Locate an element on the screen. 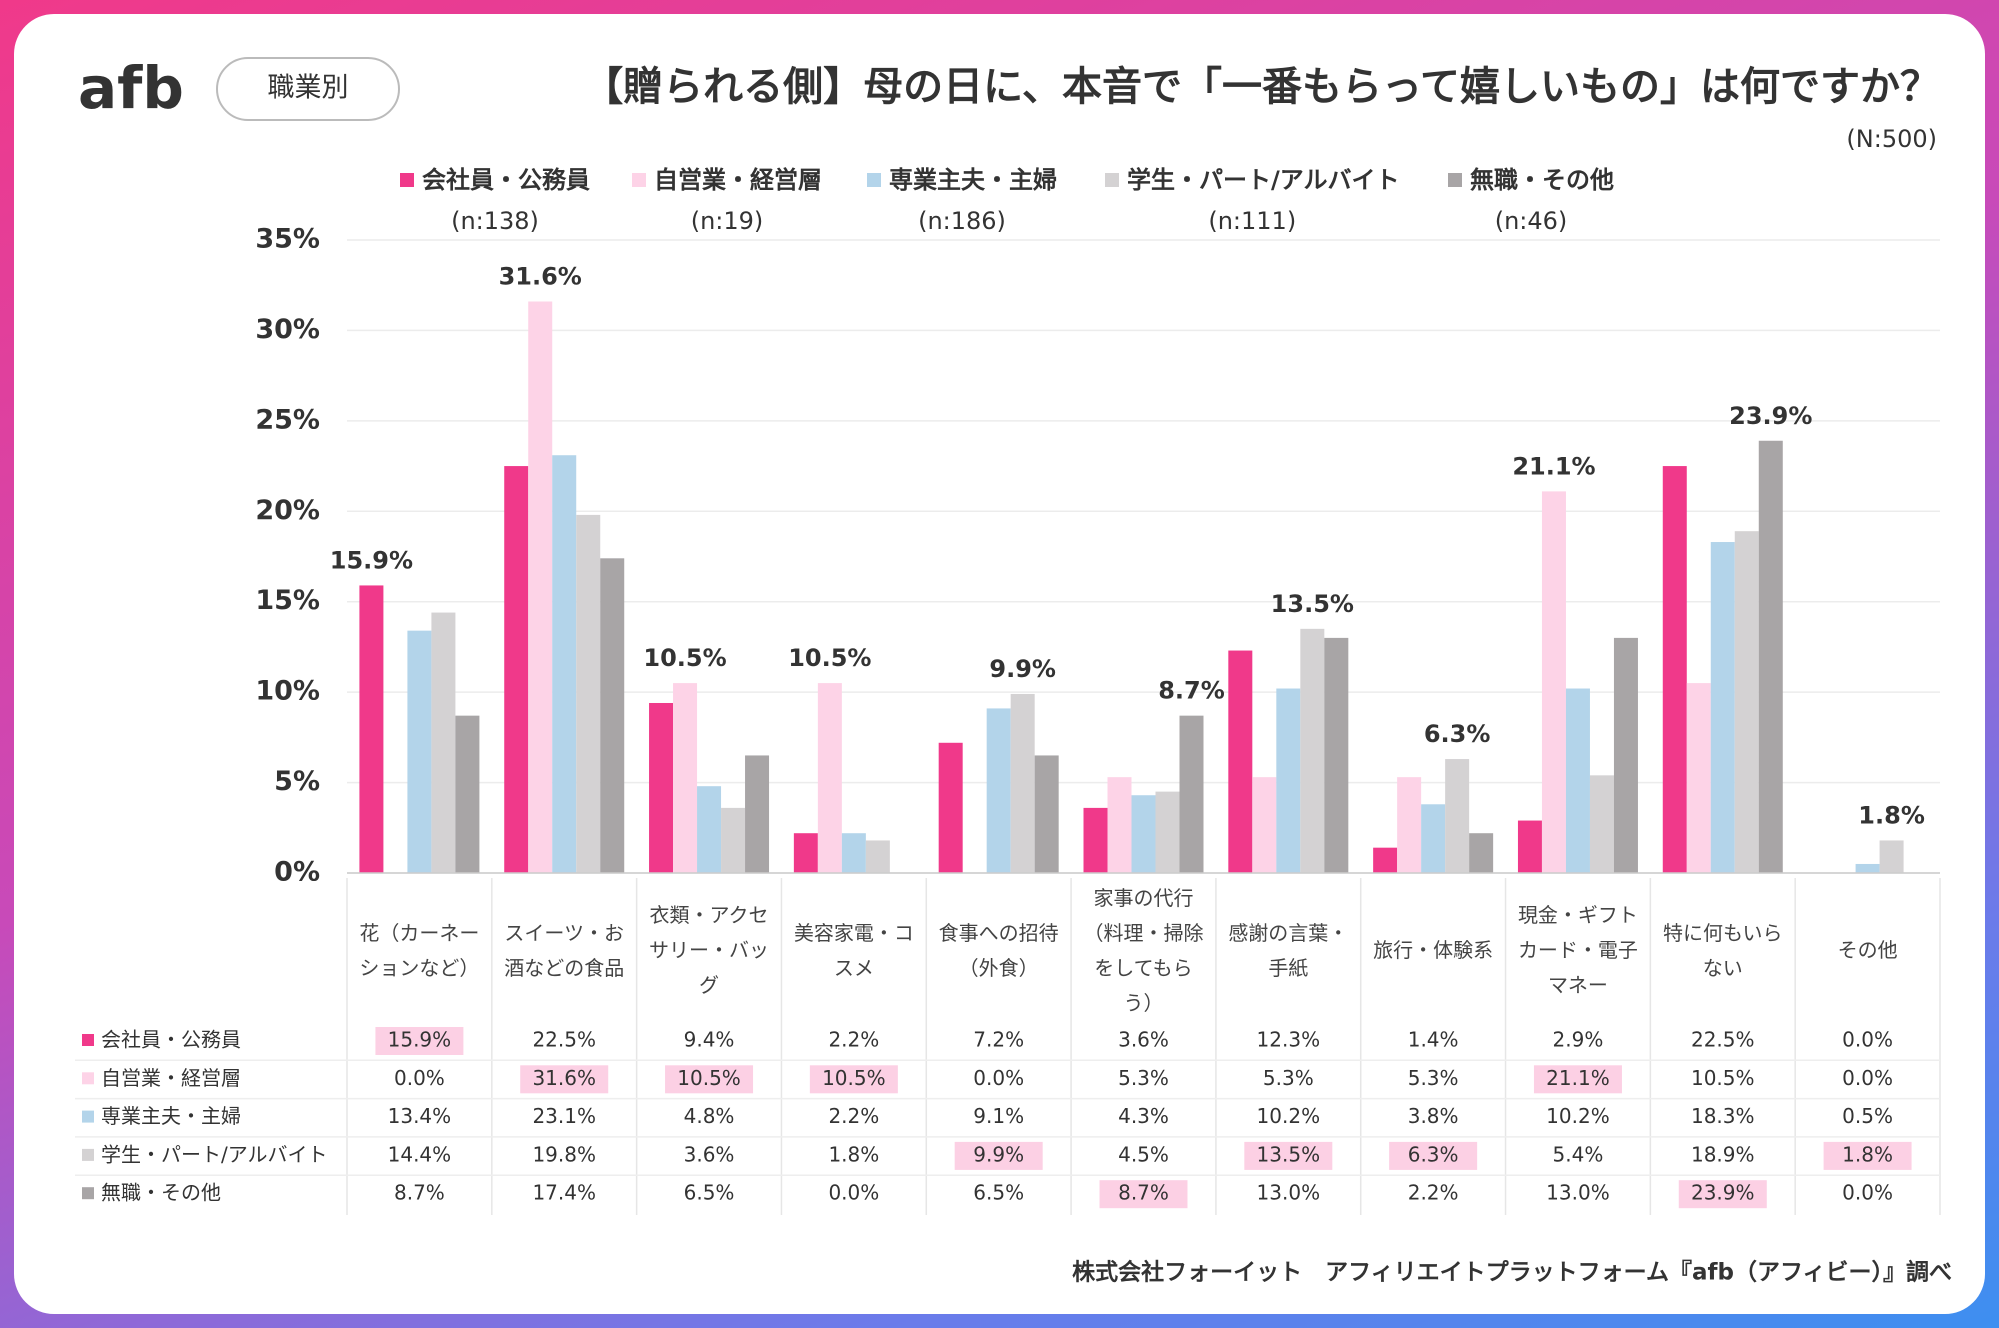 The height and width of the screenshot is (1328, 1999). table-cell: 18.9% is located at coordinates (1723, 1154).